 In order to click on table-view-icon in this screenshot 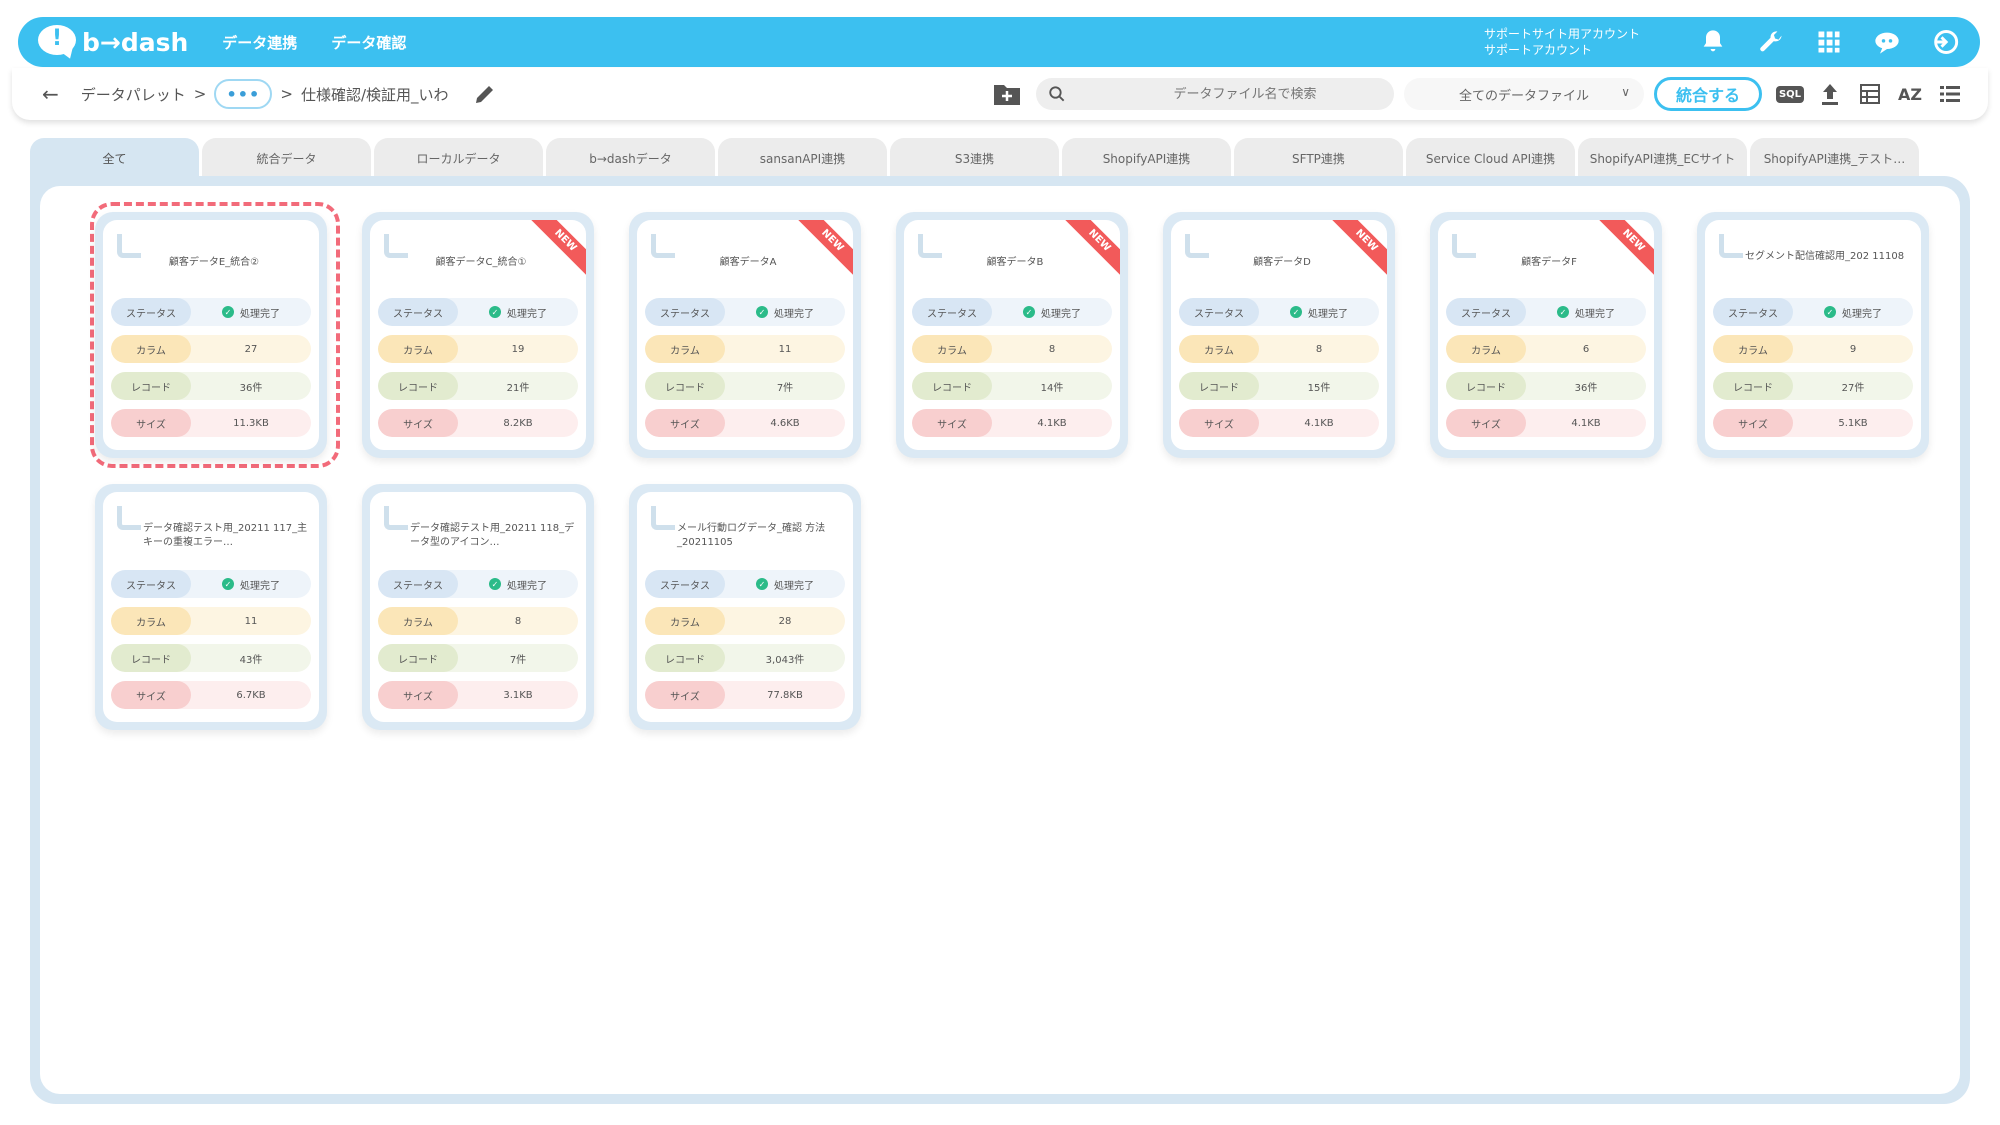, I will do `click(1870, 94)`.